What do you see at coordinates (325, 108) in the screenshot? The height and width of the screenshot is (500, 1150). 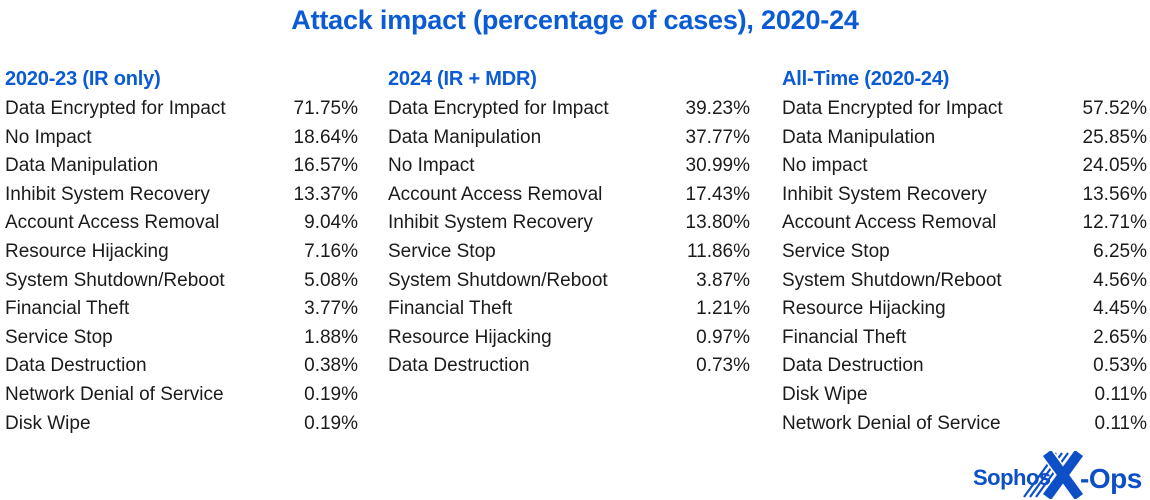 I see `impact-value: 71.75%` at bounding box center [325, 108].